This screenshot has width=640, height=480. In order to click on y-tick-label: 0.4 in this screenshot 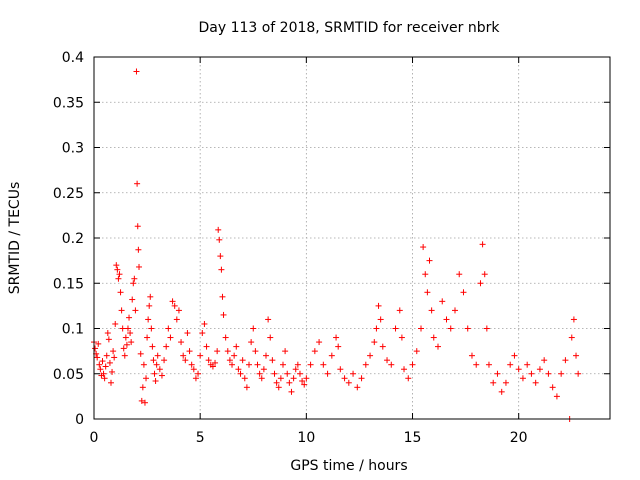, I will do `click(73, 58)`.